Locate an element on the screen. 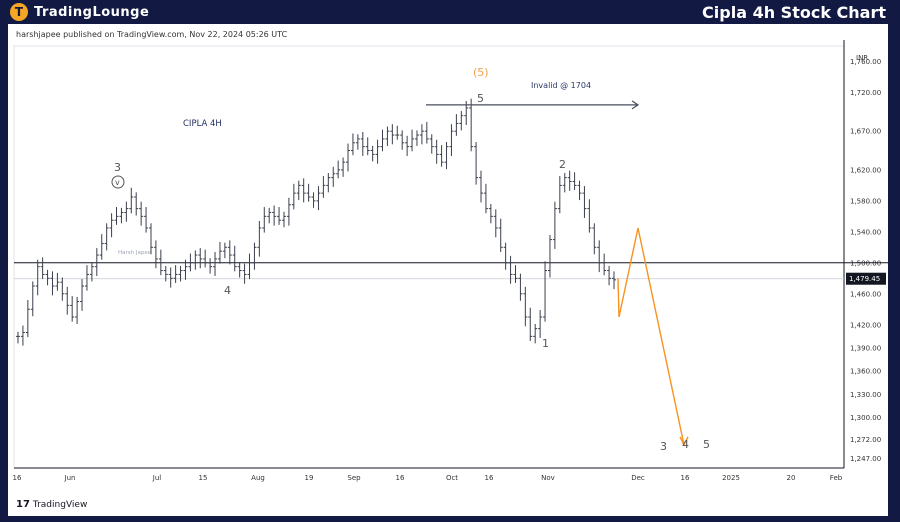 The height and width of the screenshot is (522, 900). y-tick-label: 1,620.00 is located at coordinates (865, 170).